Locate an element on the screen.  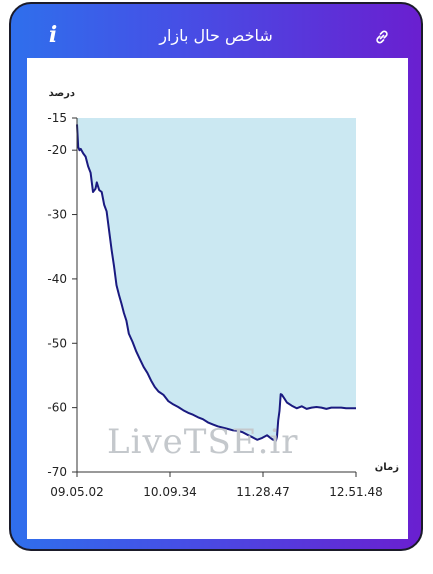
y-tick-label: -60 is located at coordinates (57, 408).